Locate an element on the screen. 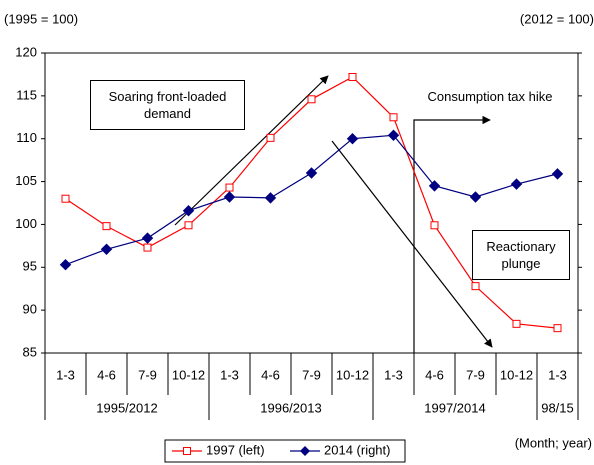  y-tick-label: 105 is located at coordinates (26, 180).